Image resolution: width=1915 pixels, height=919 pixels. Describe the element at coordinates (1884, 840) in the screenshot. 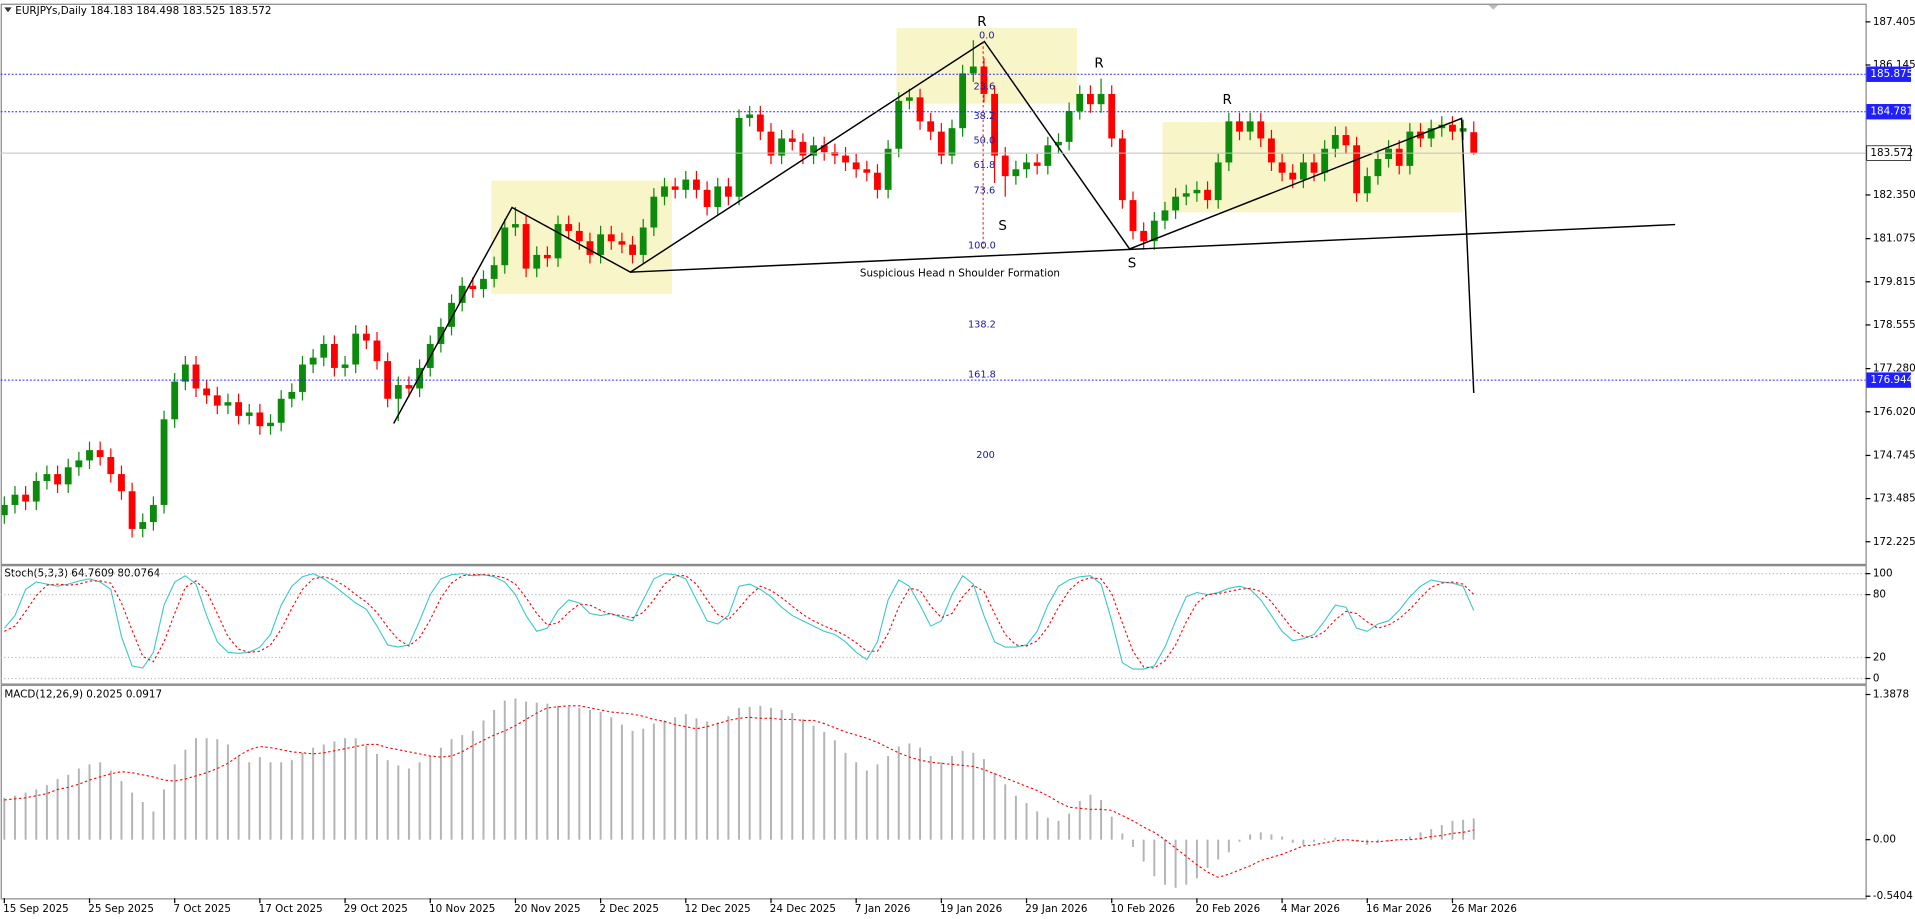

I see `y-tick-label: 0.00` at that location.